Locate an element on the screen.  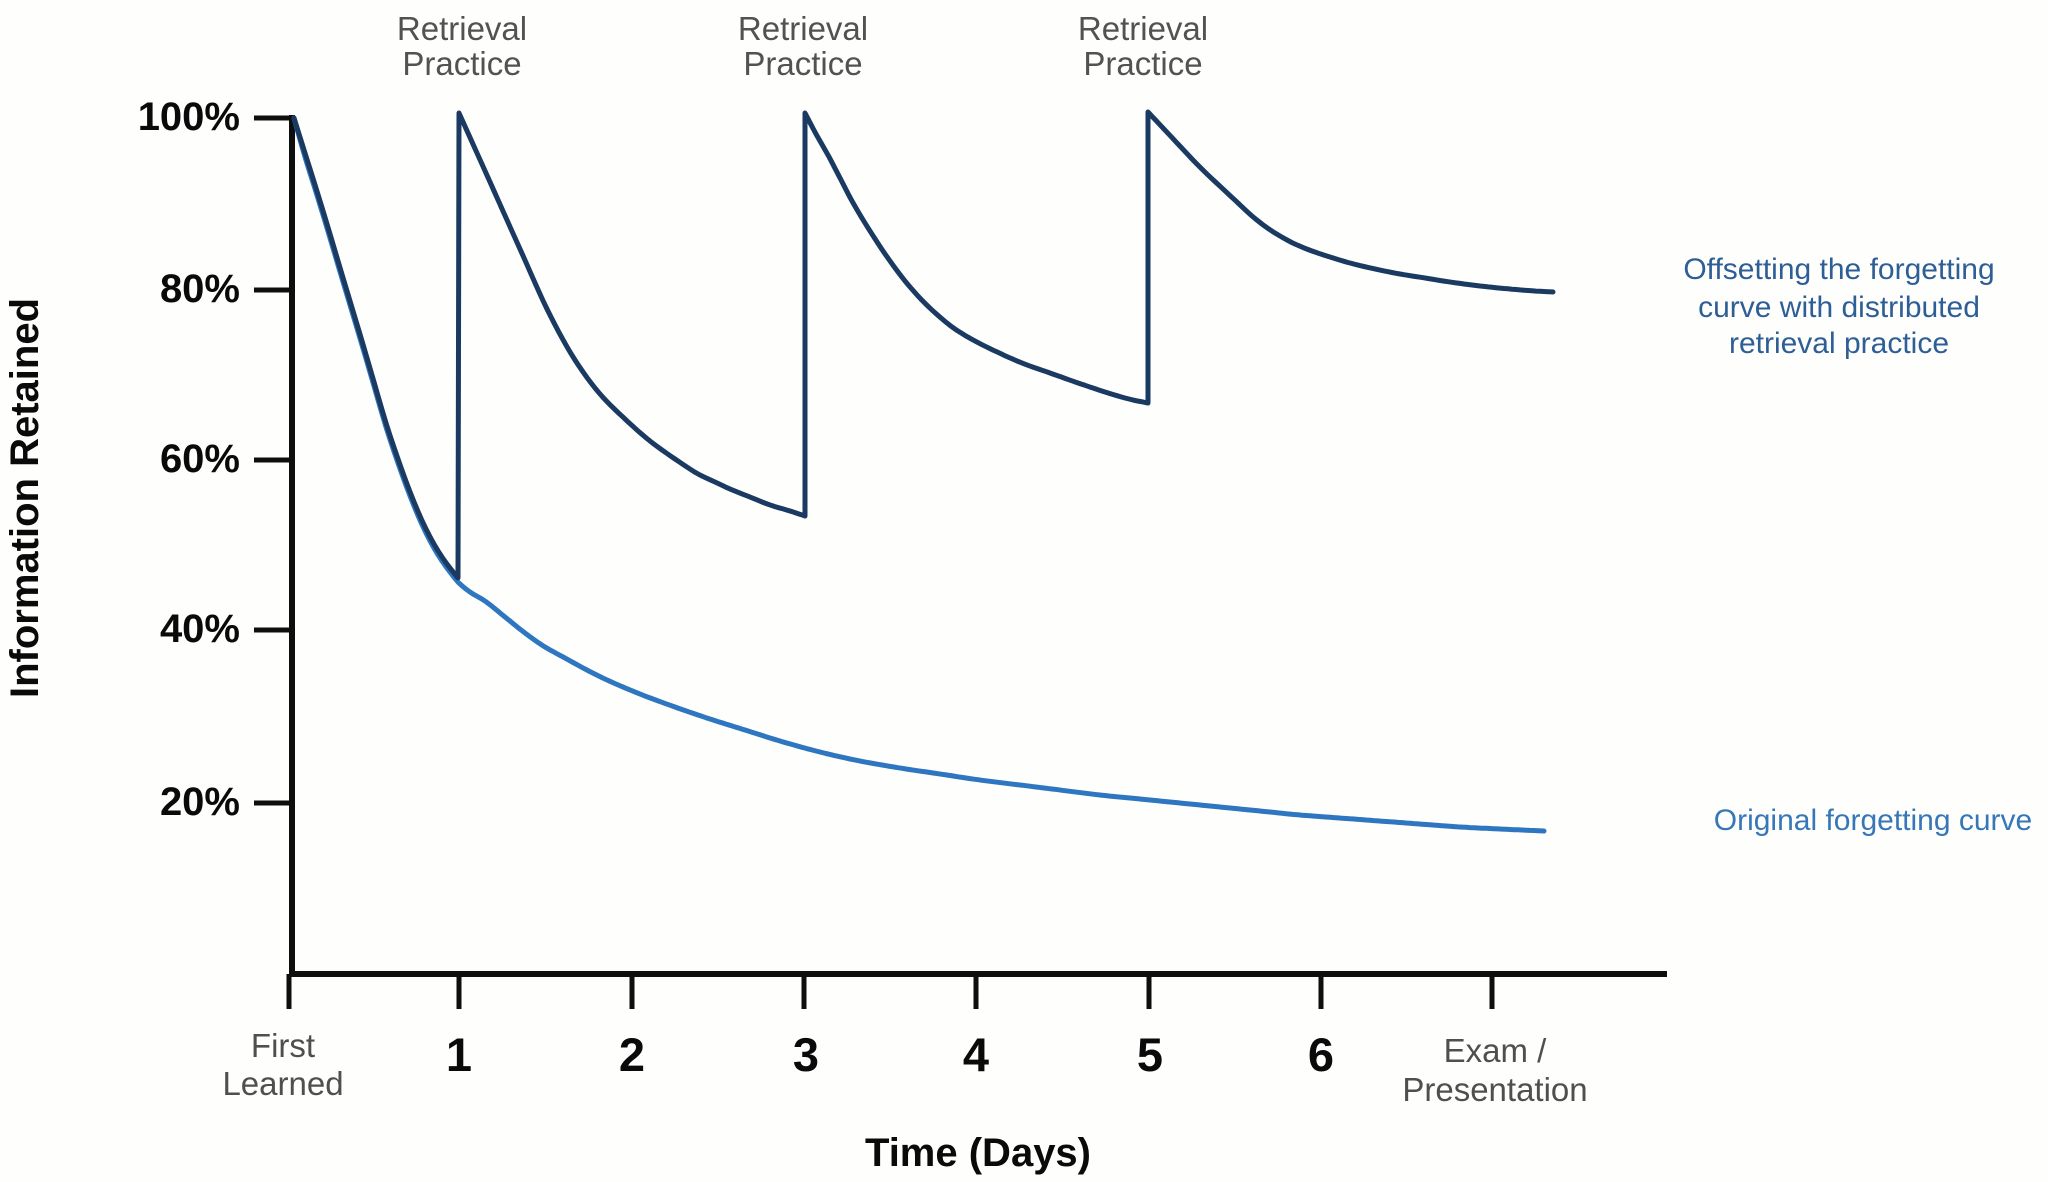
svg-text: 100% is located at coordinates (189, 117).